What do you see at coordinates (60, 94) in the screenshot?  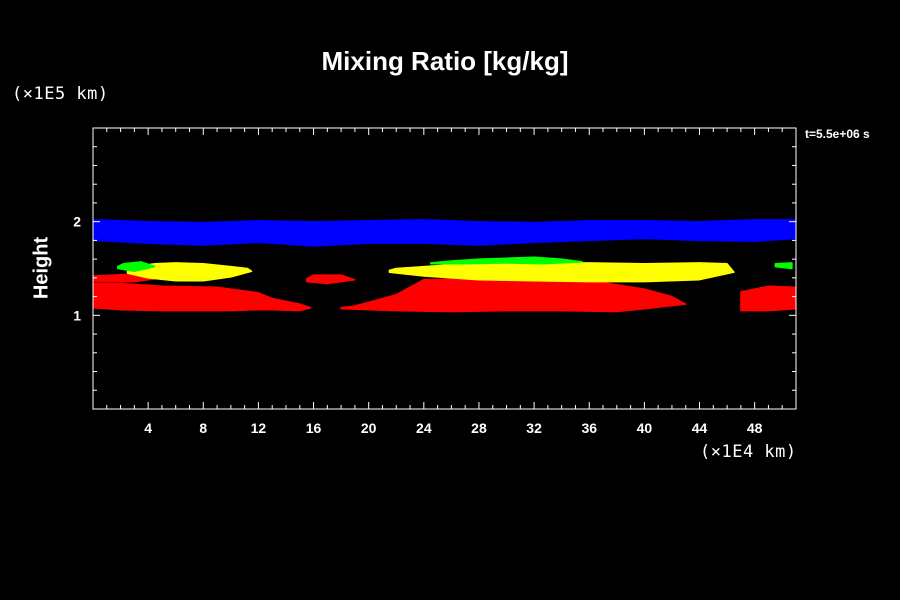 I see `y-axis-scale-note: (×1E5 km)` at bounding box center [60, 94].